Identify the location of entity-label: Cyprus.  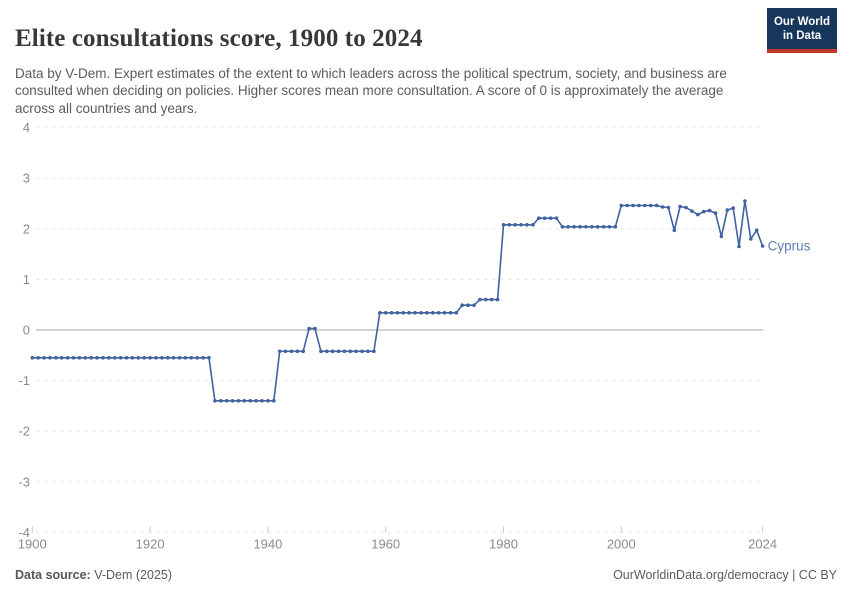
(789, 246).